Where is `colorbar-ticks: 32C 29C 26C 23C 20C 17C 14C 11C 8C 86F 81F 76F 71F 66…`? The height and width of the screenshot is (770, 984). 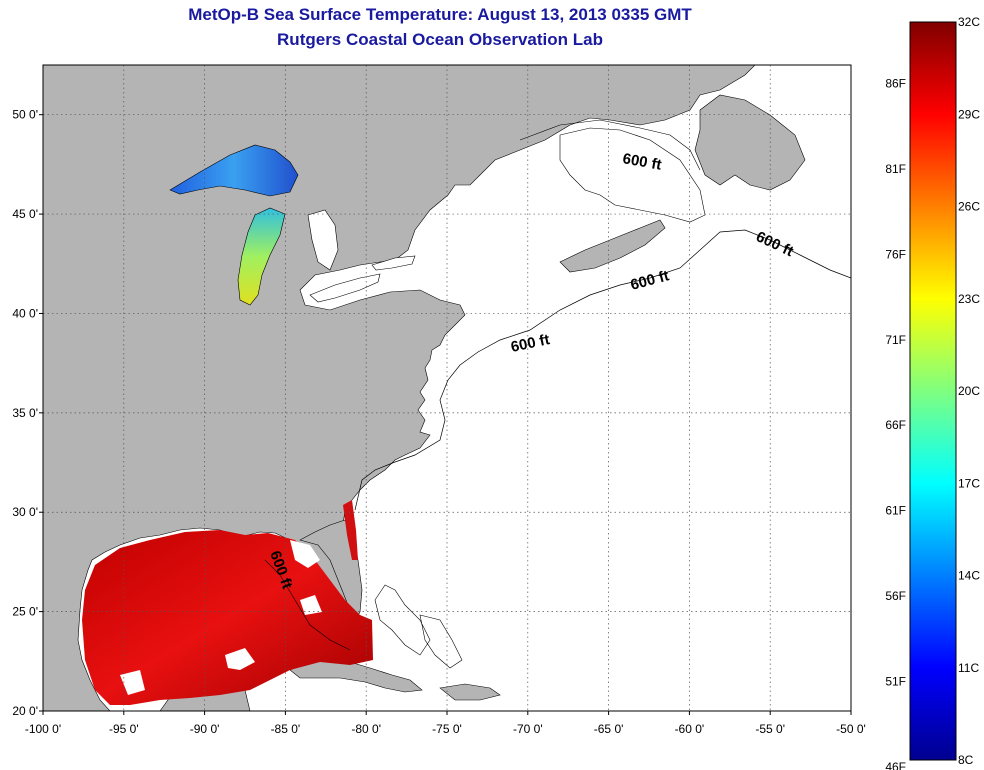 colorbar-ticks: 32C 29C 26C 23C 20C 17C 14C 11C 8C 86F 81F 76F 71F 66… is located at coordinates (932, 392).